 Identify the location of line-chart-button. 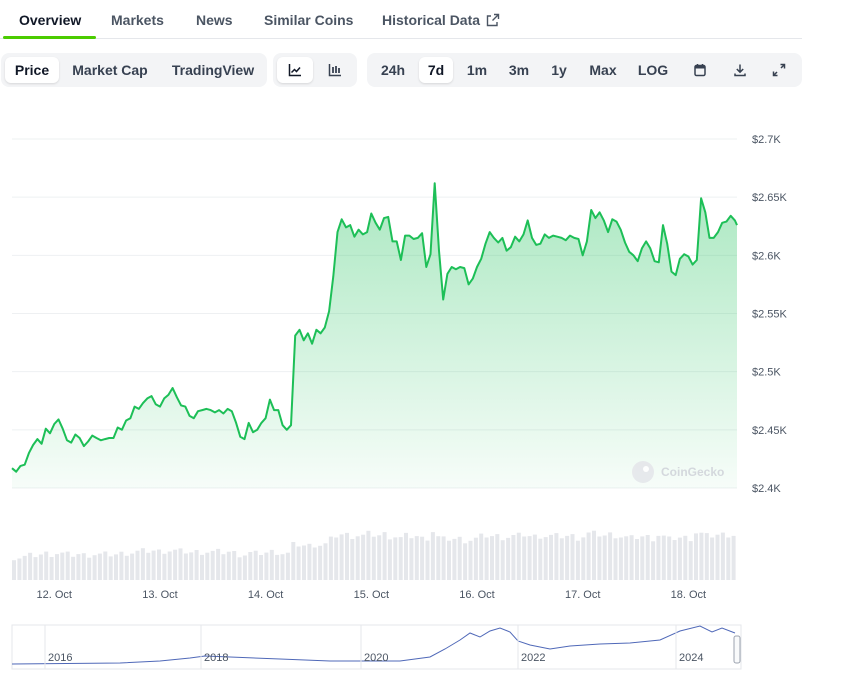
(295, 70).